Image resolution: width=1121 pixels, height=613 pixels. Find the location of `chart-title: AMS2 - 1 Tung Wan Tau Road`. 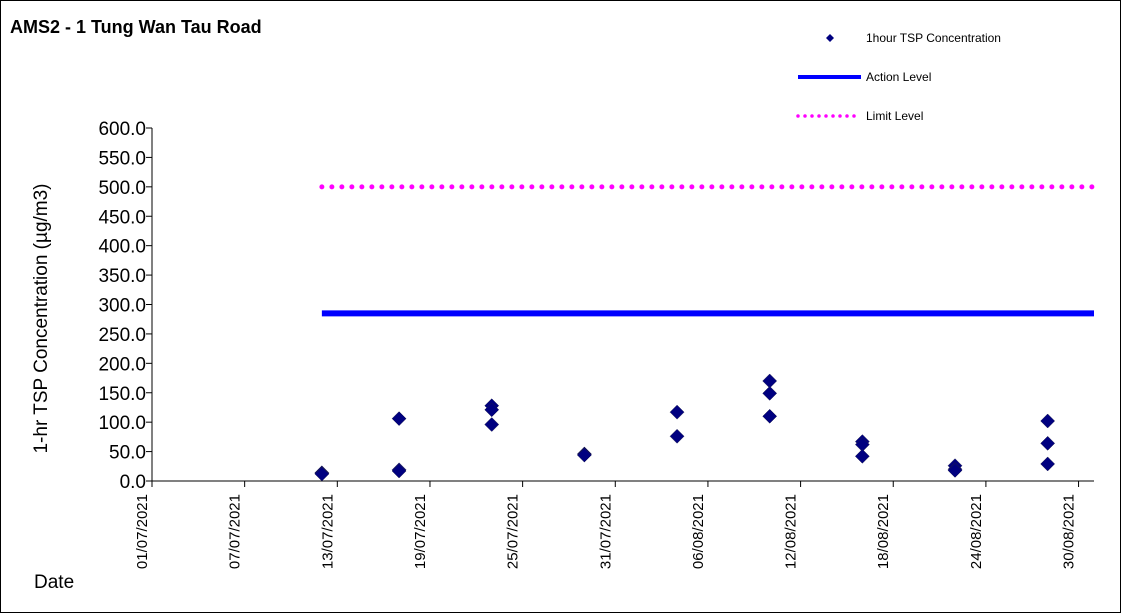

chart-title: AMS2 - 1 Tung Wan Tau Road is located at coordinates (136, 27).